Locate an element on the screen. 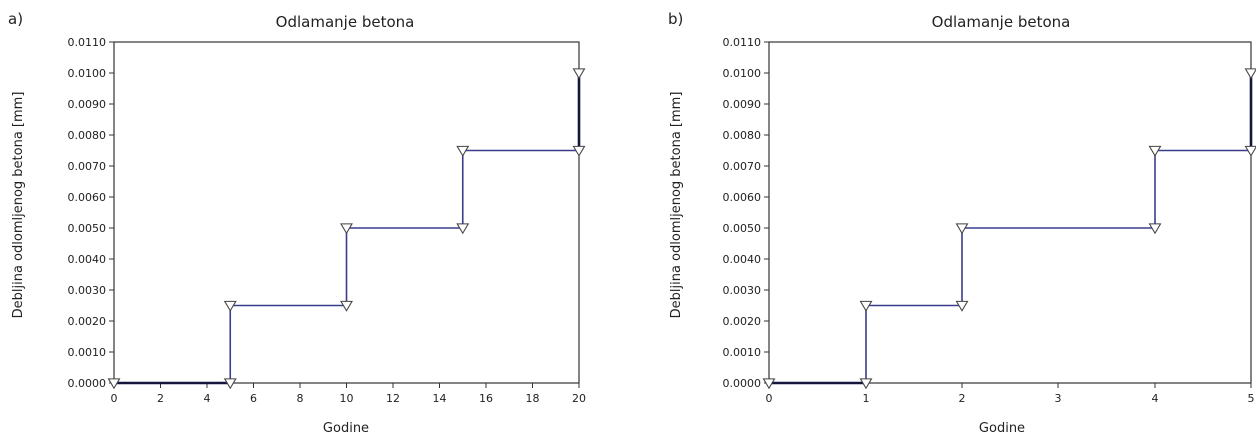 This screenshot has height=438, width=1256. panel-label-a: a) is located at coordinates (15, 19).